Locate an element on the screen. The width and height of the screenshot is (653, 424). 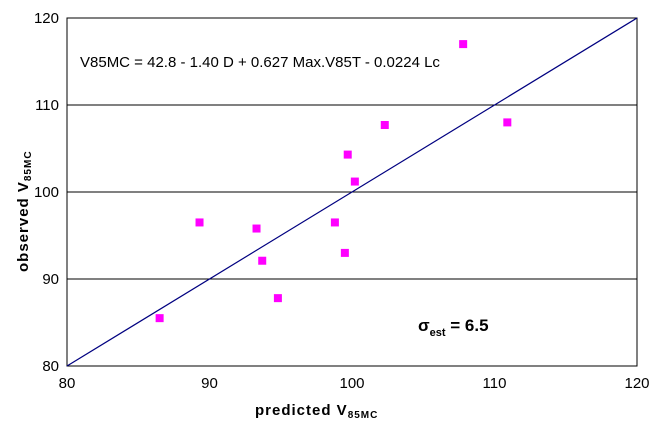
x-tick-label-90: 90 is located at coordinates (209, 383).